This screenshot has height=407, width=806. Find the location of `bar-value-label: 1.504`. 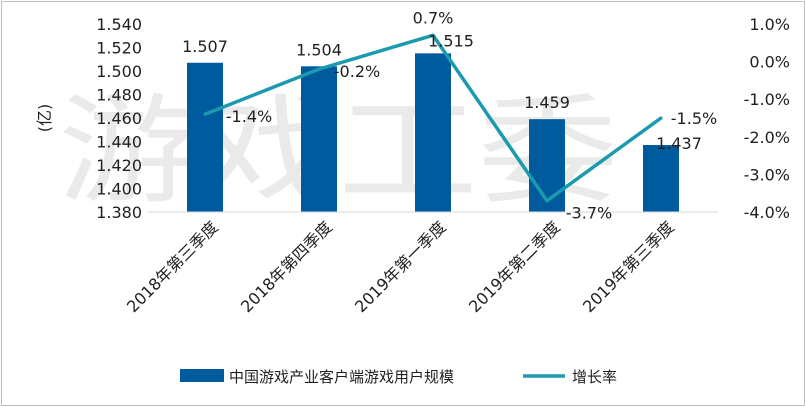

bar-value-label: 1.504 is located at coordinates (319, 49).